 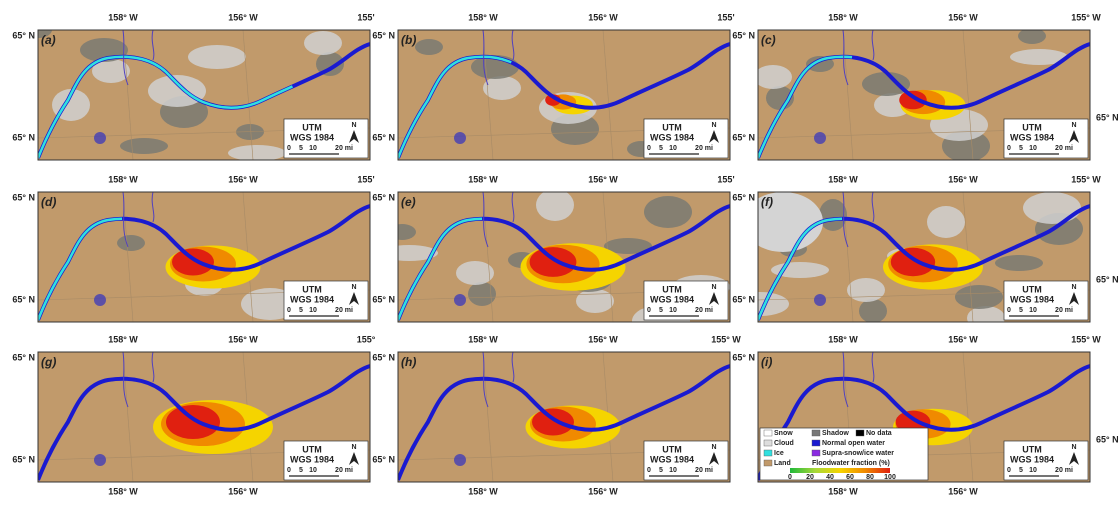 What do you see at coordinates (408, 362) in the screenshot?
I see `panel-label: (h)` at bounding box center [408, 362].